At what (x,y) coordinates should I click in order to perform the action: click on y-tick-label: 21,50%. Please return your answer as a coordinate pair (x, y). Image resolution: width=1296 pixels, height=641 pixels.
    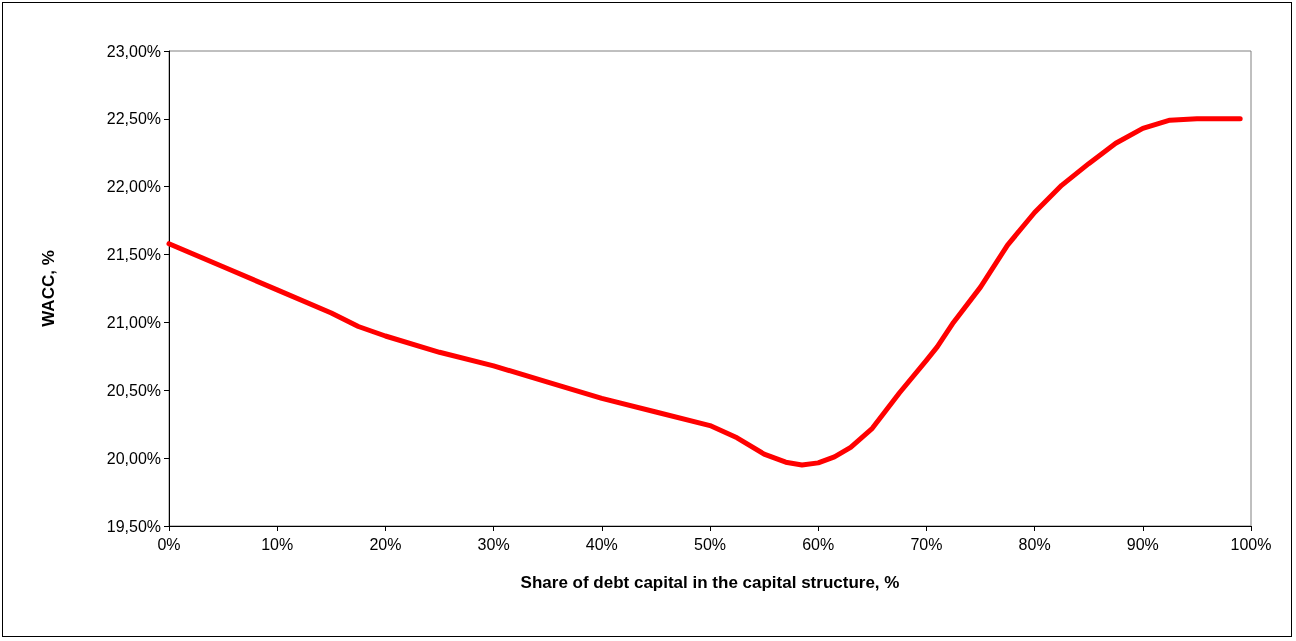
    Looking at the image, I should click on (133, 255).